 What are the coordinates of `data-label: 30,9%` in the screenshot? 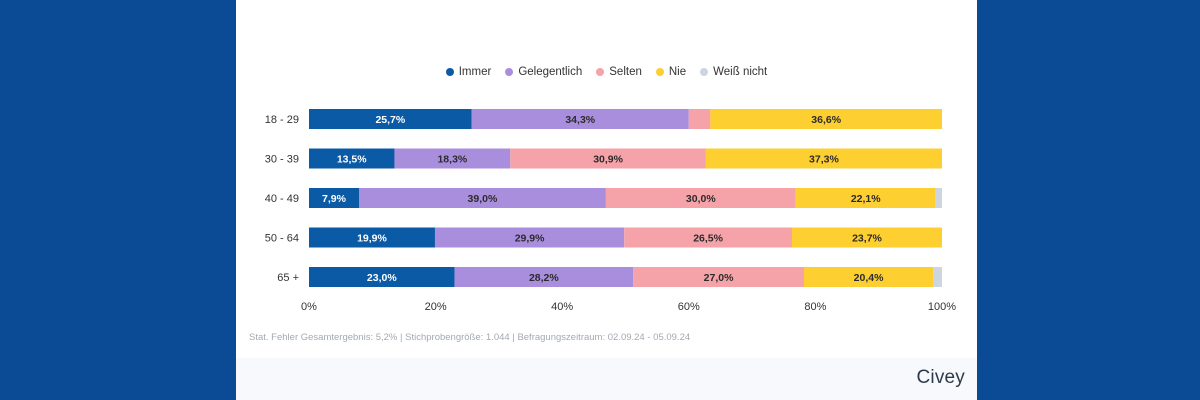 It's located at (608, 160).